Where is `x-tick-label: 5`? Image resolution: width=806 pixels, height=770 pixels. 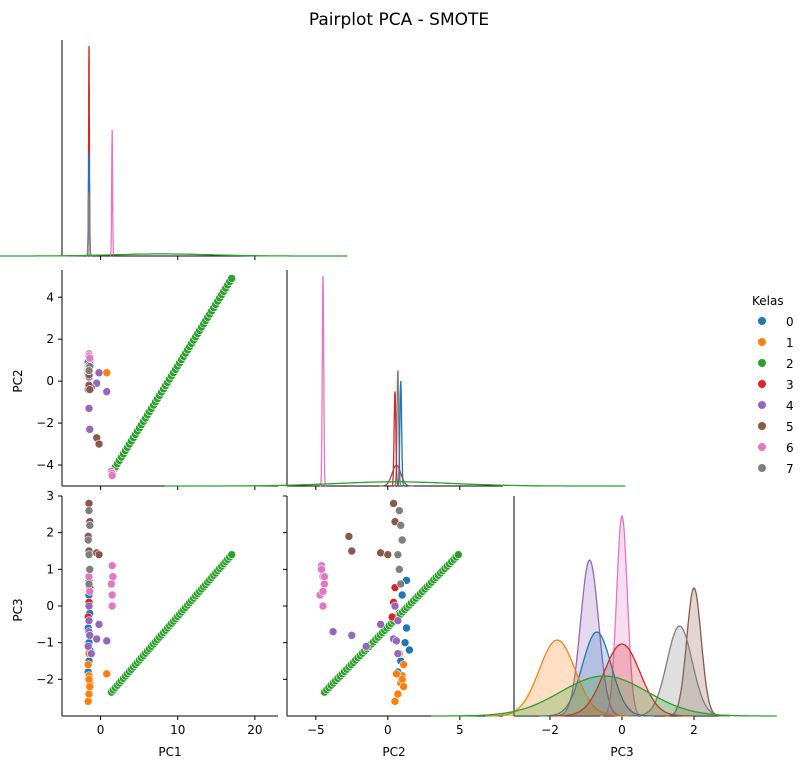
x-tick-label: 5 is located at coordinates (460, 730).